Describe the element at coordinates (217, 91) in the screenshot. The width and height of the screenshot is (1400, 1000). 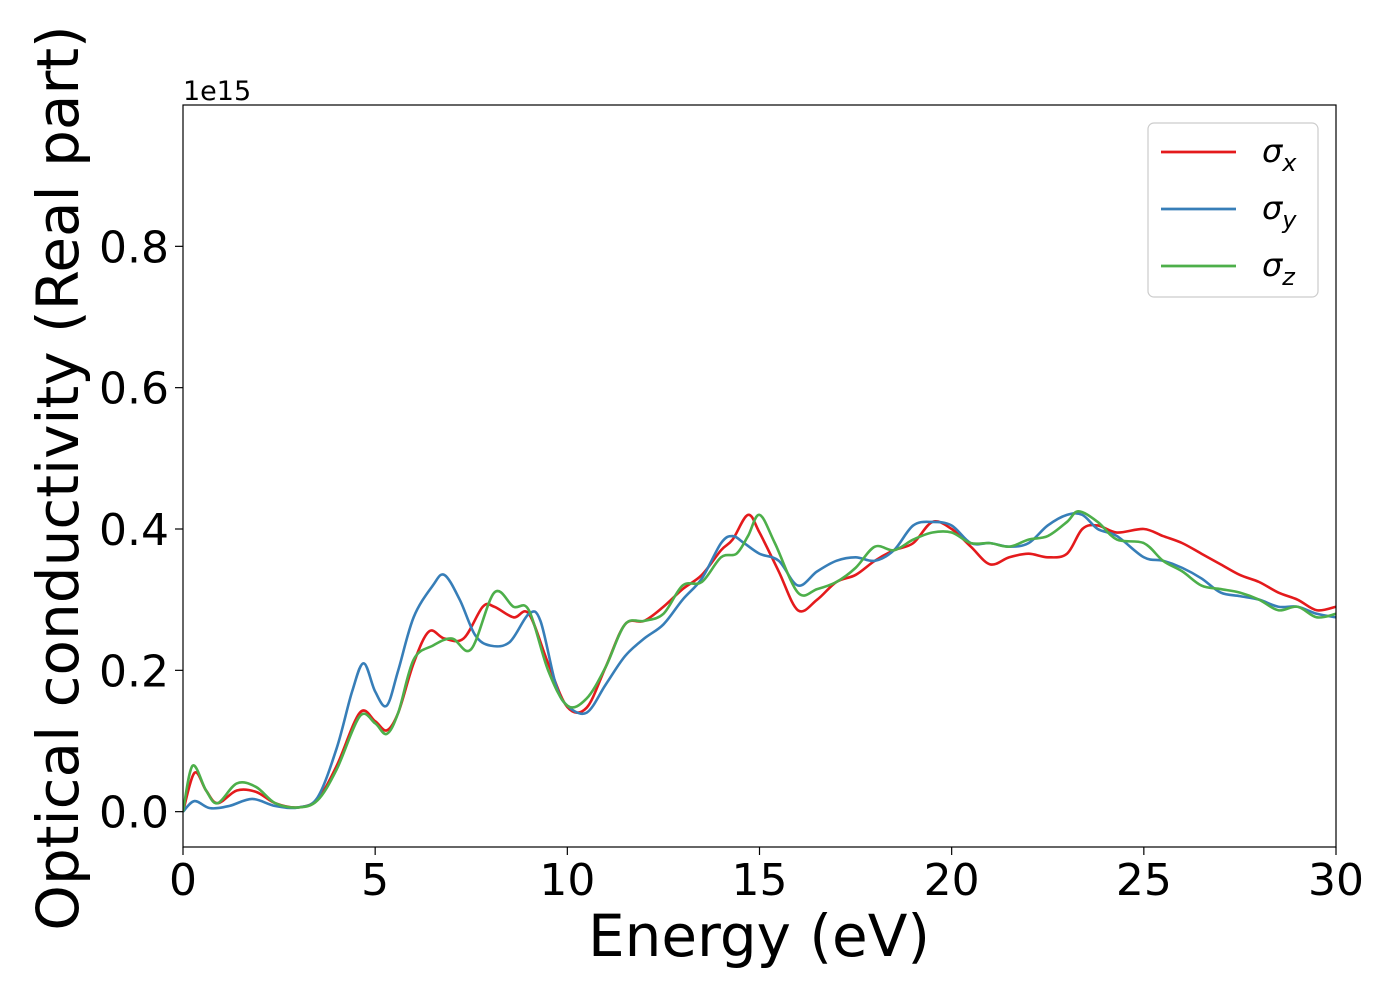
I see `y-offset-label: 1e15` at that location.